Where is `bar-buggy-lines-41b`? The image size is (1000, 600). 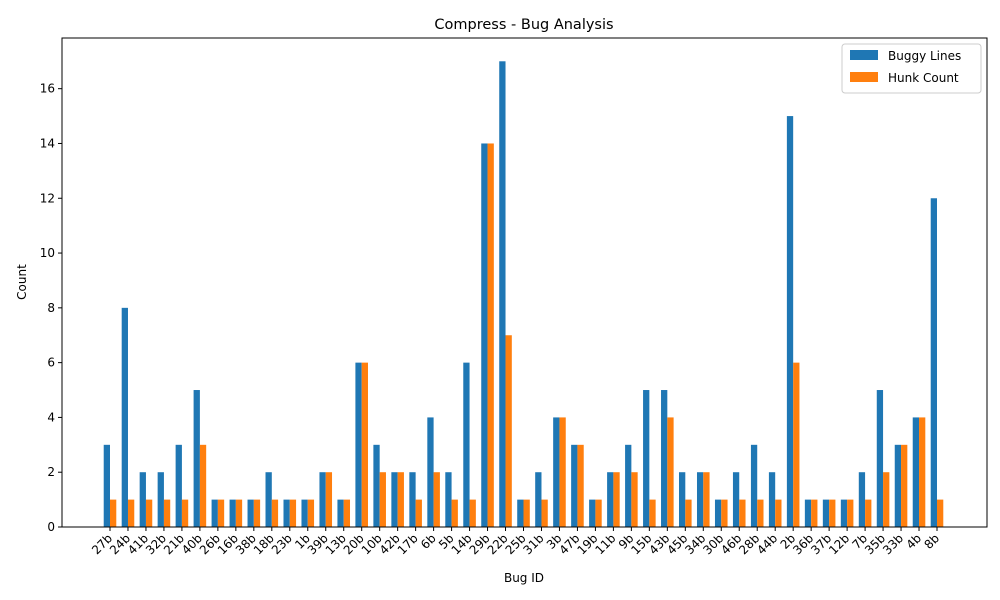 bar-buggy-lines-41b is located at coordinates (142, 499).